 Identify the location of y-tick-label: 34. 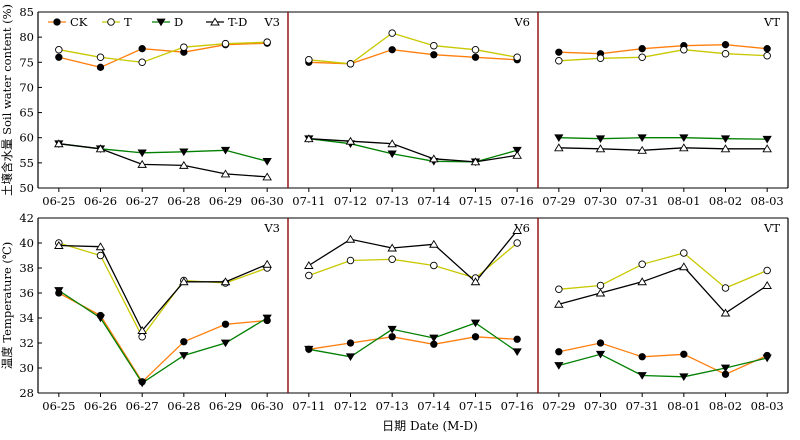
(26, 318).